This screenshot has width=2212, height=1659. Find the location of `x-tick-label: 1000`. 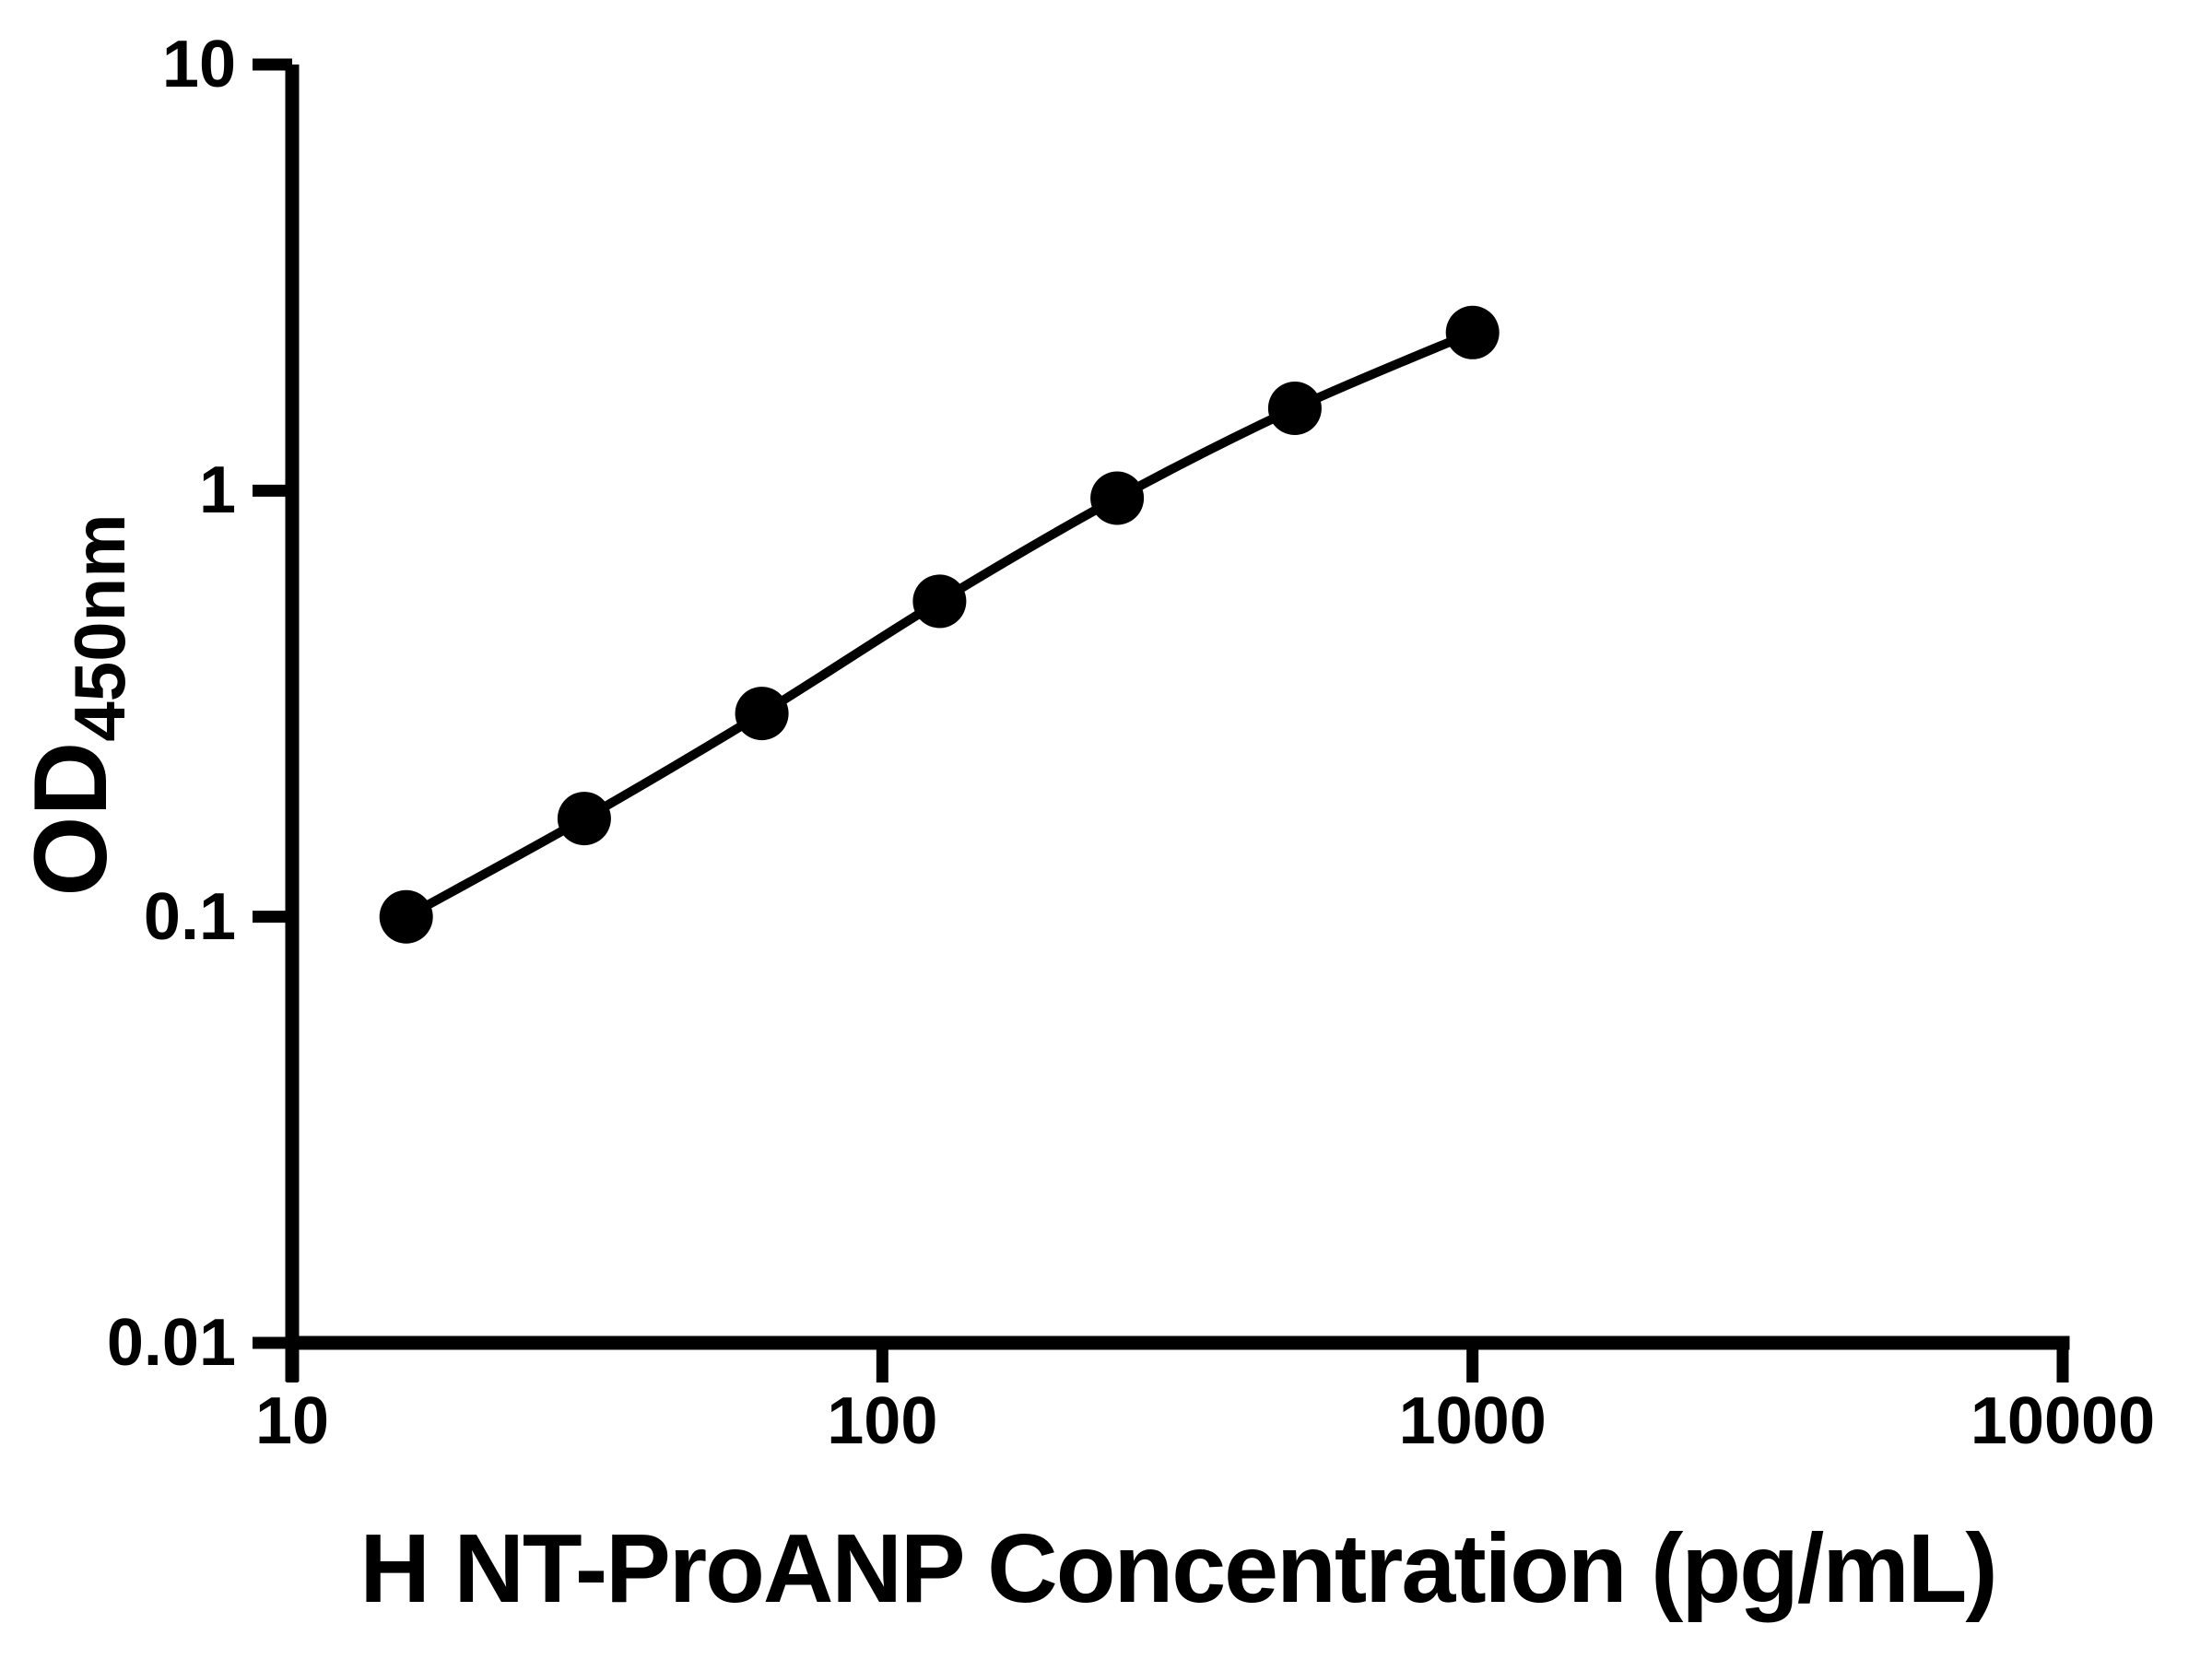

x-tick-label: 1000 is located at coordinates (1472, 1421).